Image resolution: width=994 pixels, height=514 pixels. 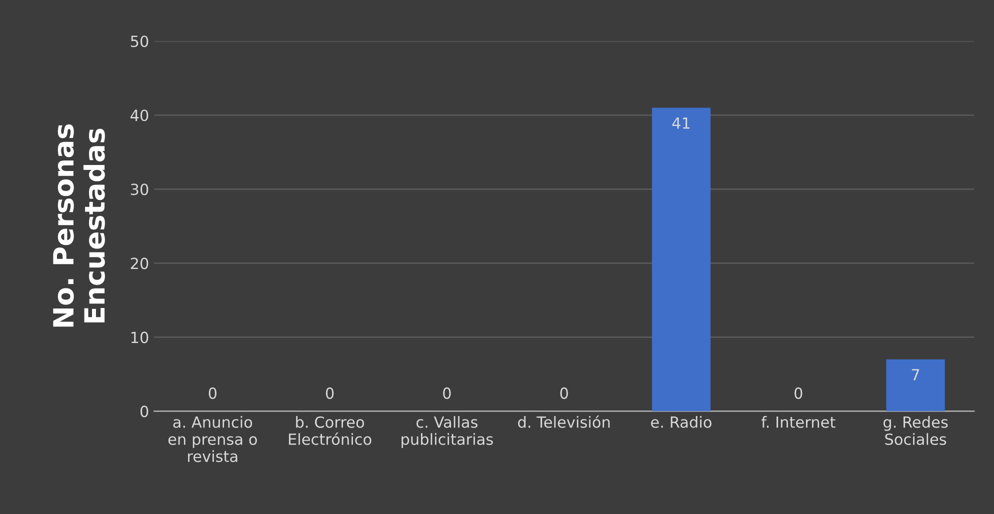 What do you see at coordinates (681, 422) in the screenshot?
I see `x-tick-label: e. Radio` at bounding box center [681, 422].